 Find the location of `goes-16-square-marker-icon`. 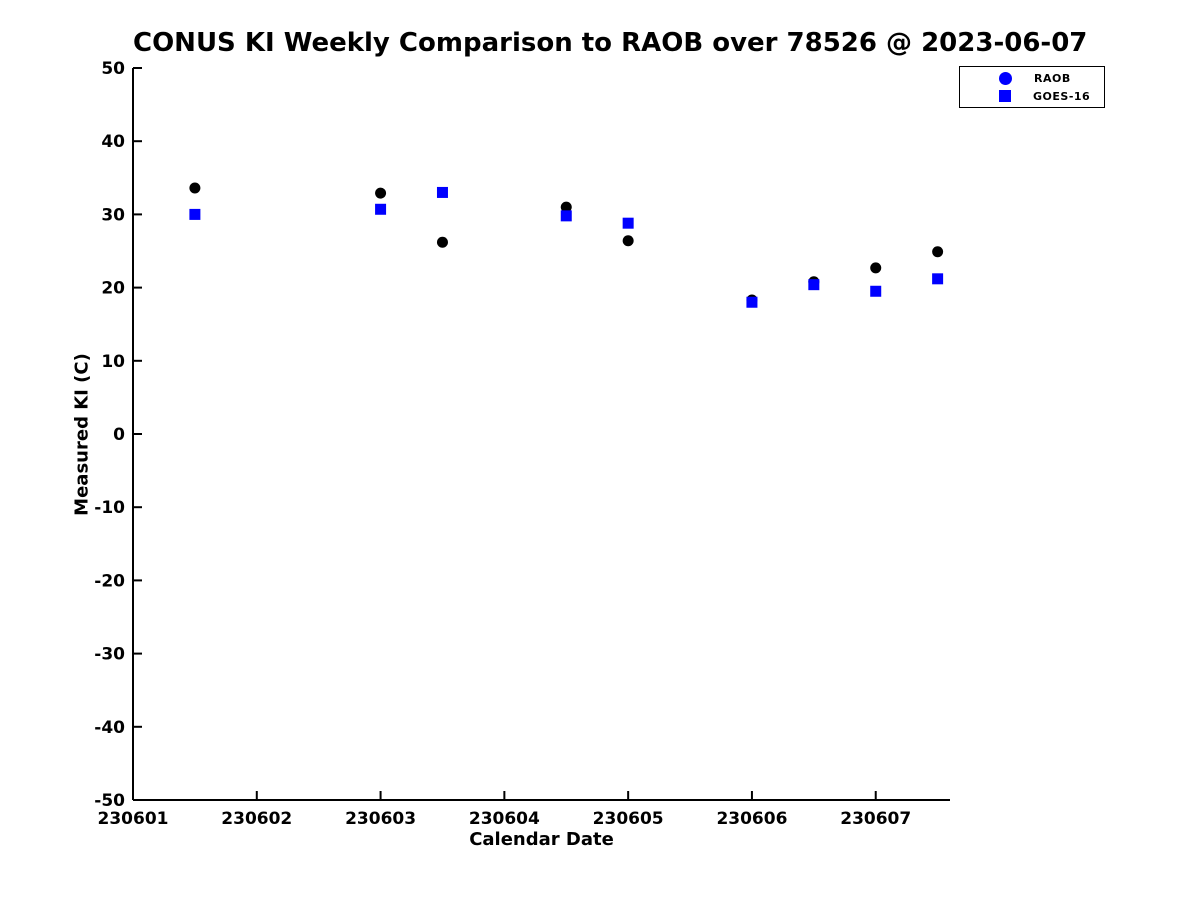

goes-16-square-marker-icon is located at coordinates (1005, 96).